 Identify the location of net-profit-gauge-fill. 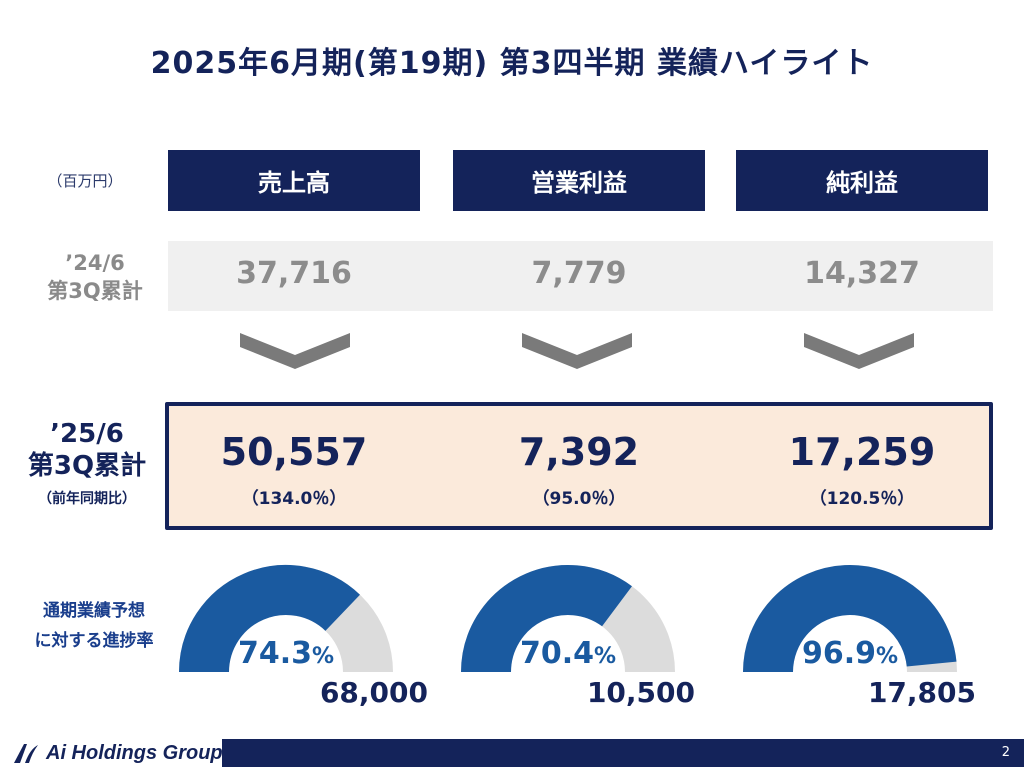
(850, 619).